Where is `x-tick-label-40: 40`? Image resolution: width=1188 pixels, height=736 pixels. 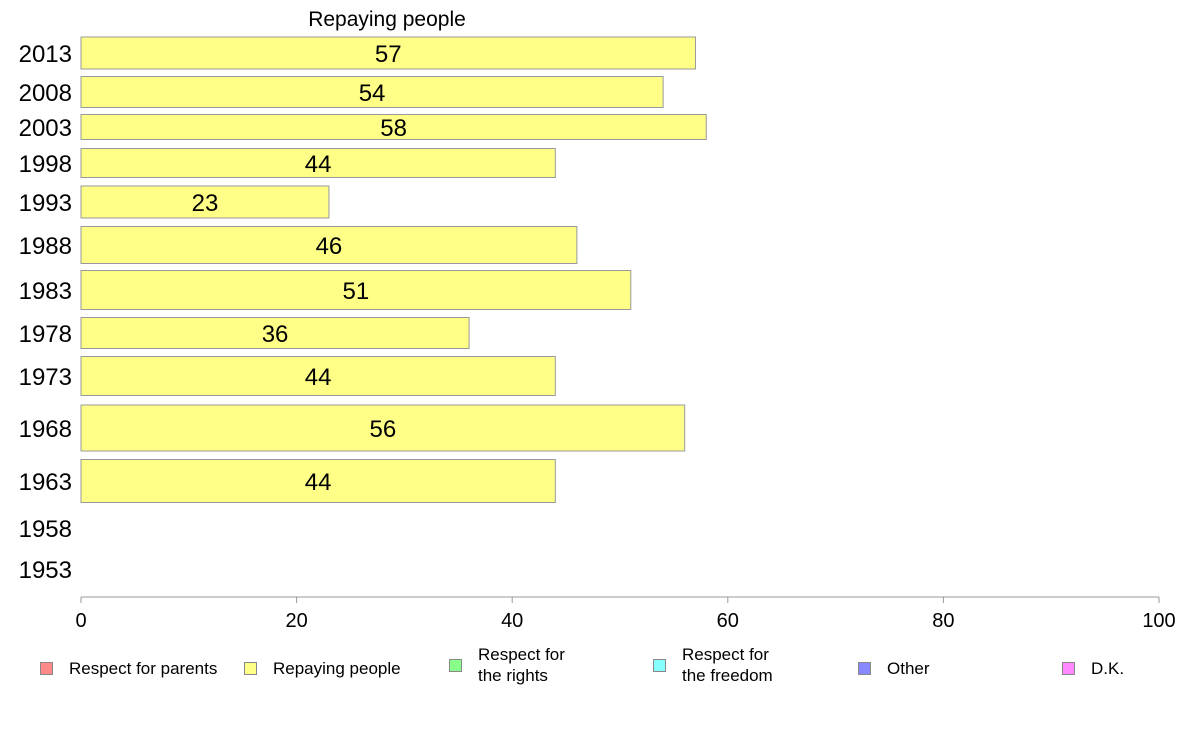 x-tick-label-40: 40 is located at coordinates (512, 621).